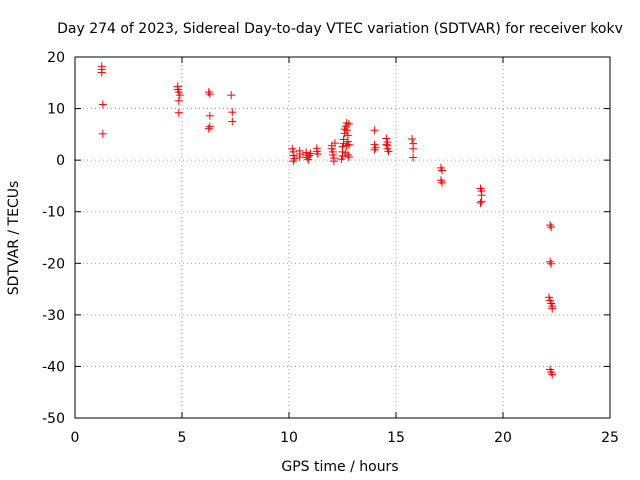 The height and width of the screenshot is (480, 640). I want to click on x-tick-label: 0, so click(75, 438).